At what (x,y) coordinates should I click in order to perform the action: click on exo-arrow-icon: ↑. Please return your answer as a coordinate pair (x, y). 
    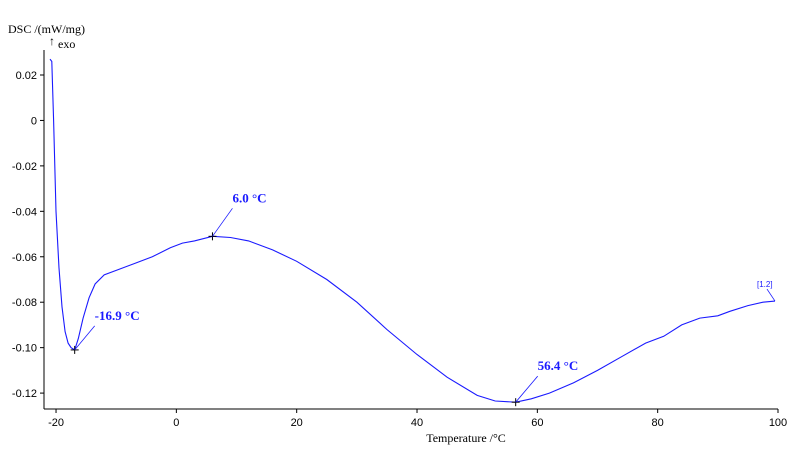
    Looking at the image, I should click on (52, 41).